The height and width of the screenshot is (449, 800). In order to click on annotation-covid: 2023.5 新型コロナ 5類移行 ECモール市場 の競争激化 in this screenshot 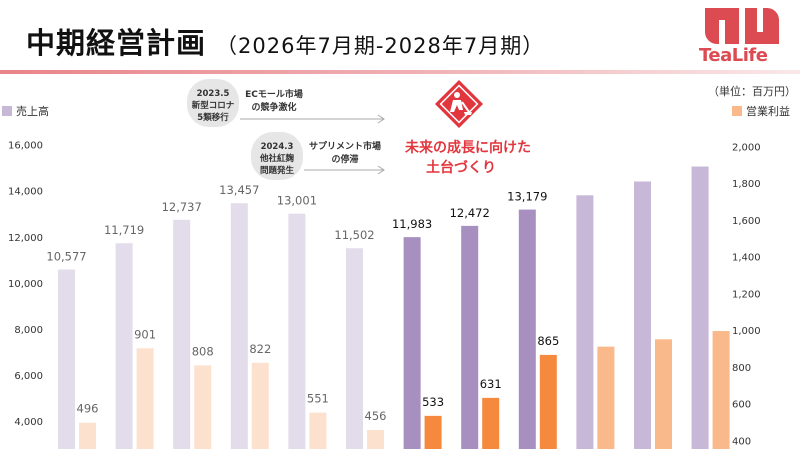, I will do `click(286, 103)`.